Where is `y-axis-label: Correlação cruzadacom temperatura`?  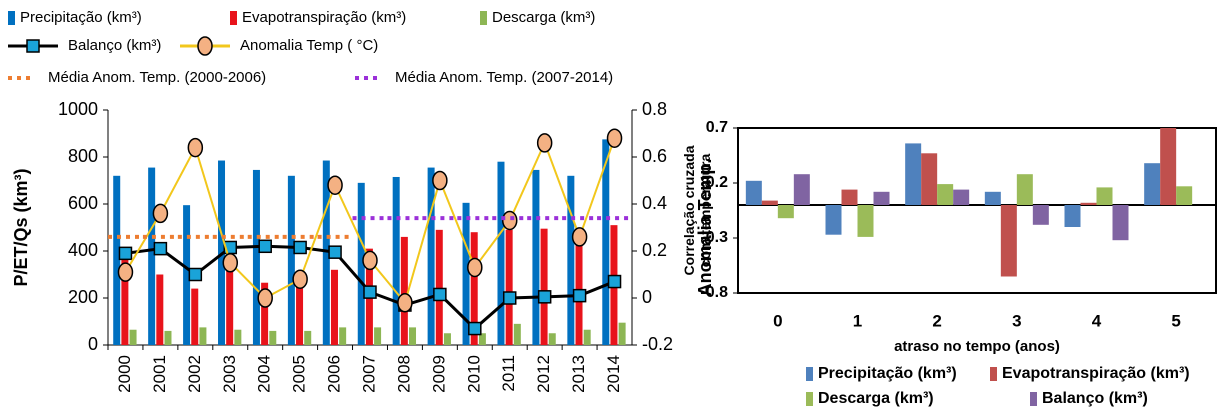 y-axis-label: Correlação cruzadacom temperatura is located at coordinates (697, 210).